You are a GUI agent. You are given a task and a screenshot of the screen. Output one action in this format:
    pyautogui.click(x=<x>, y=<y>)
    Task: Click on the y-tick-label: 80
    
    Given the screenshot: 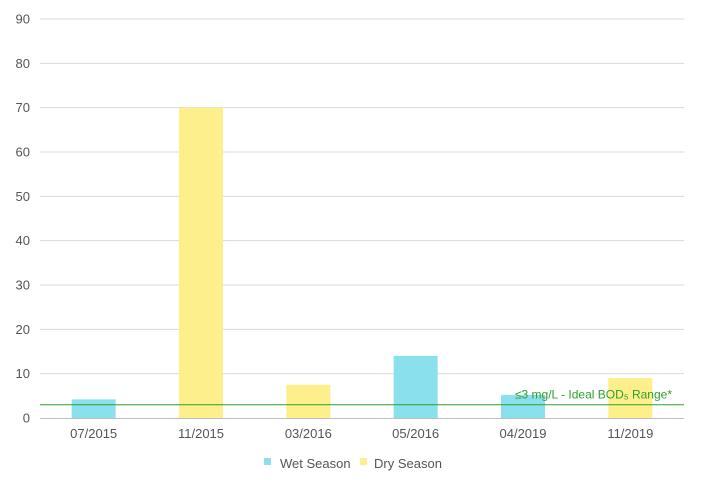 What is the action you would take?
    pyautogui.click(x=23, y=63)
    